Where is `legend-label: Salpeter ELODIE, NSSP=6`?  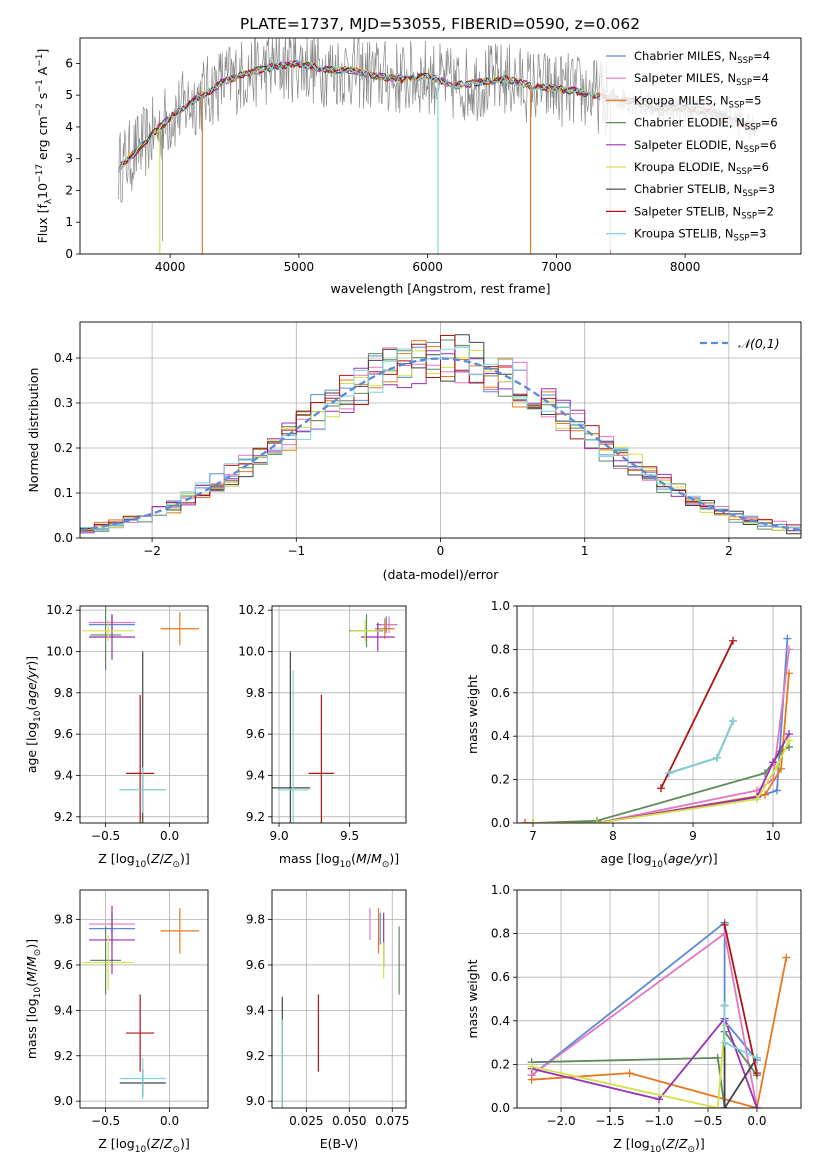
legend-label: Salpeter ELODIE, NSSP=6 is located at coordinates (705, 146).